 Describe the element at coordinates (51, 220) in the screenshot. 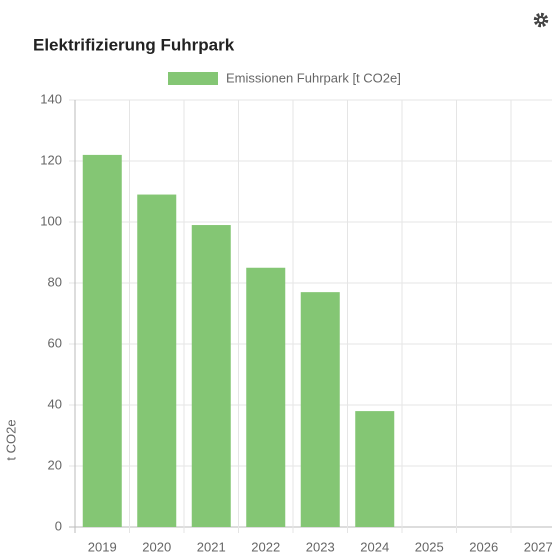

I see `y-tick-label: 100` at that location.